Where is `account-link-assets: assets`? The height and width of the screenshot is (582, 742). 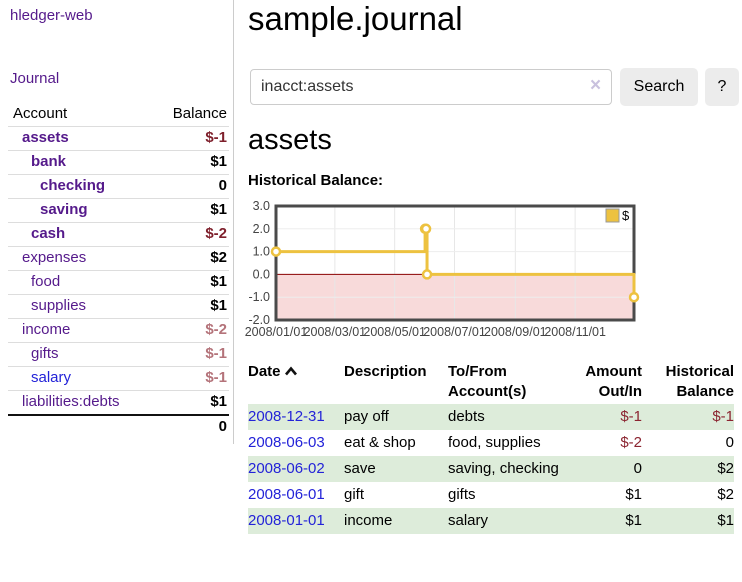 account-link-assets: assets is located at coordinates (45, 137).